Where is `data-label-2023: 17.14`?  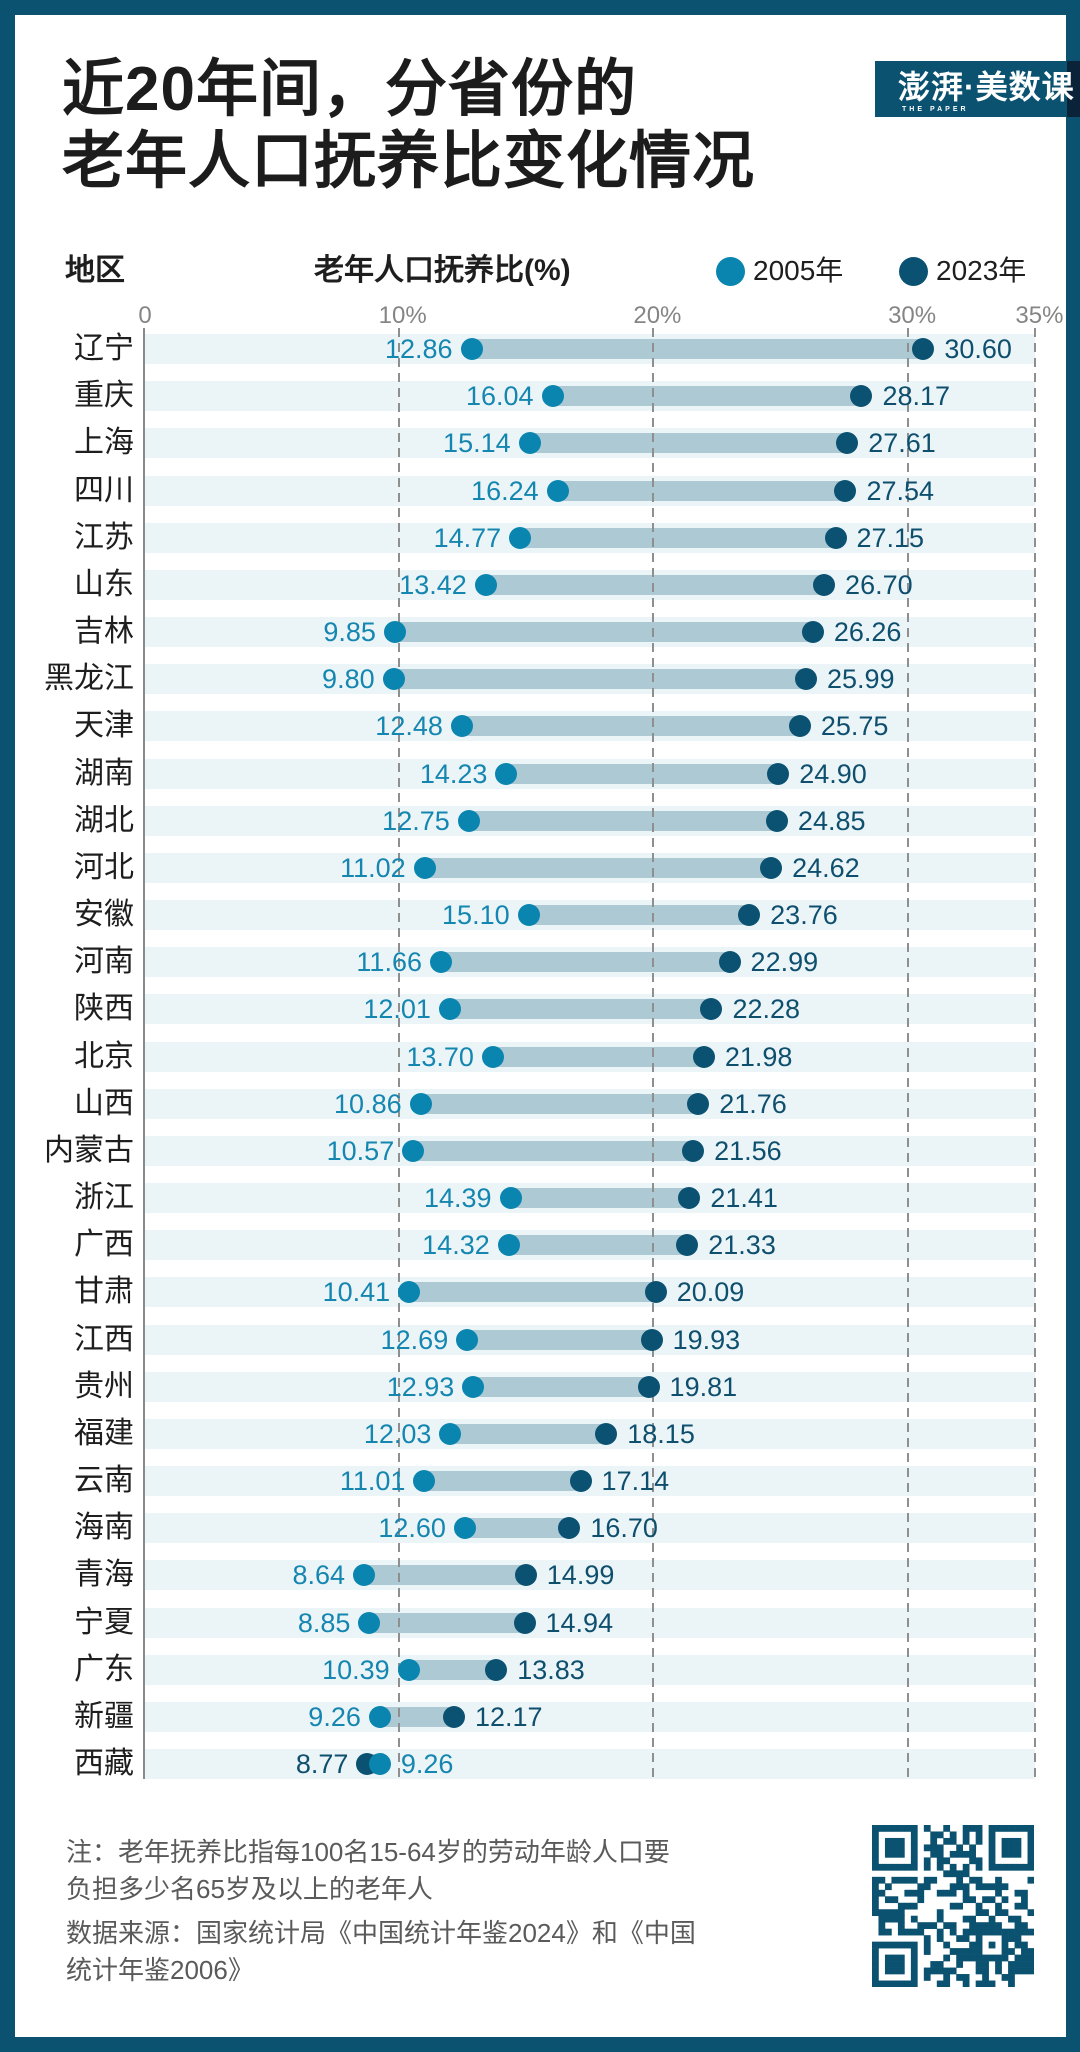 data-label-2023: 17.14 is located at coordinates (635, 1481).